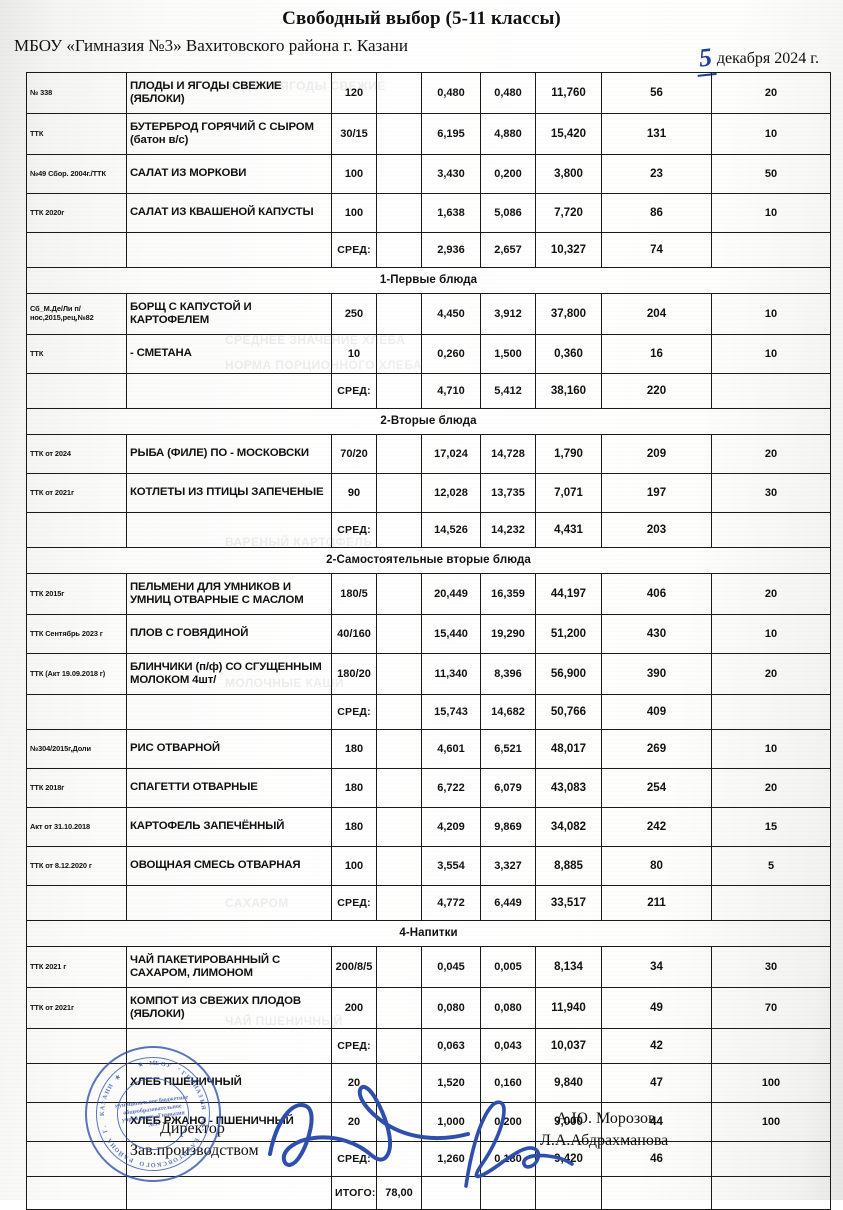 This screenshot has width=843, height=1210. What do you see at coordinates (76, 454) in the screenshot?
I see `cell-recipe-code: ТТК от 2024` at bounding box center [76, 454].